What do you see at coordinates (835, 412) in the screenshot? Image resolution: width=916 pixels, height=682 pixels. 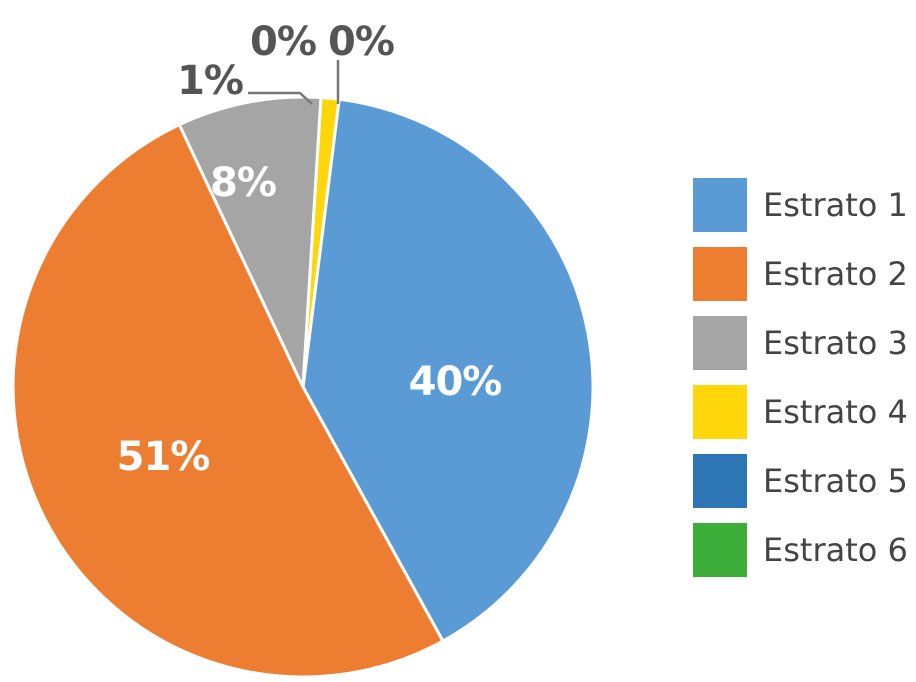 I see `legend-label-estrato-4: Estrato 4` at bounding box center [835, 412].